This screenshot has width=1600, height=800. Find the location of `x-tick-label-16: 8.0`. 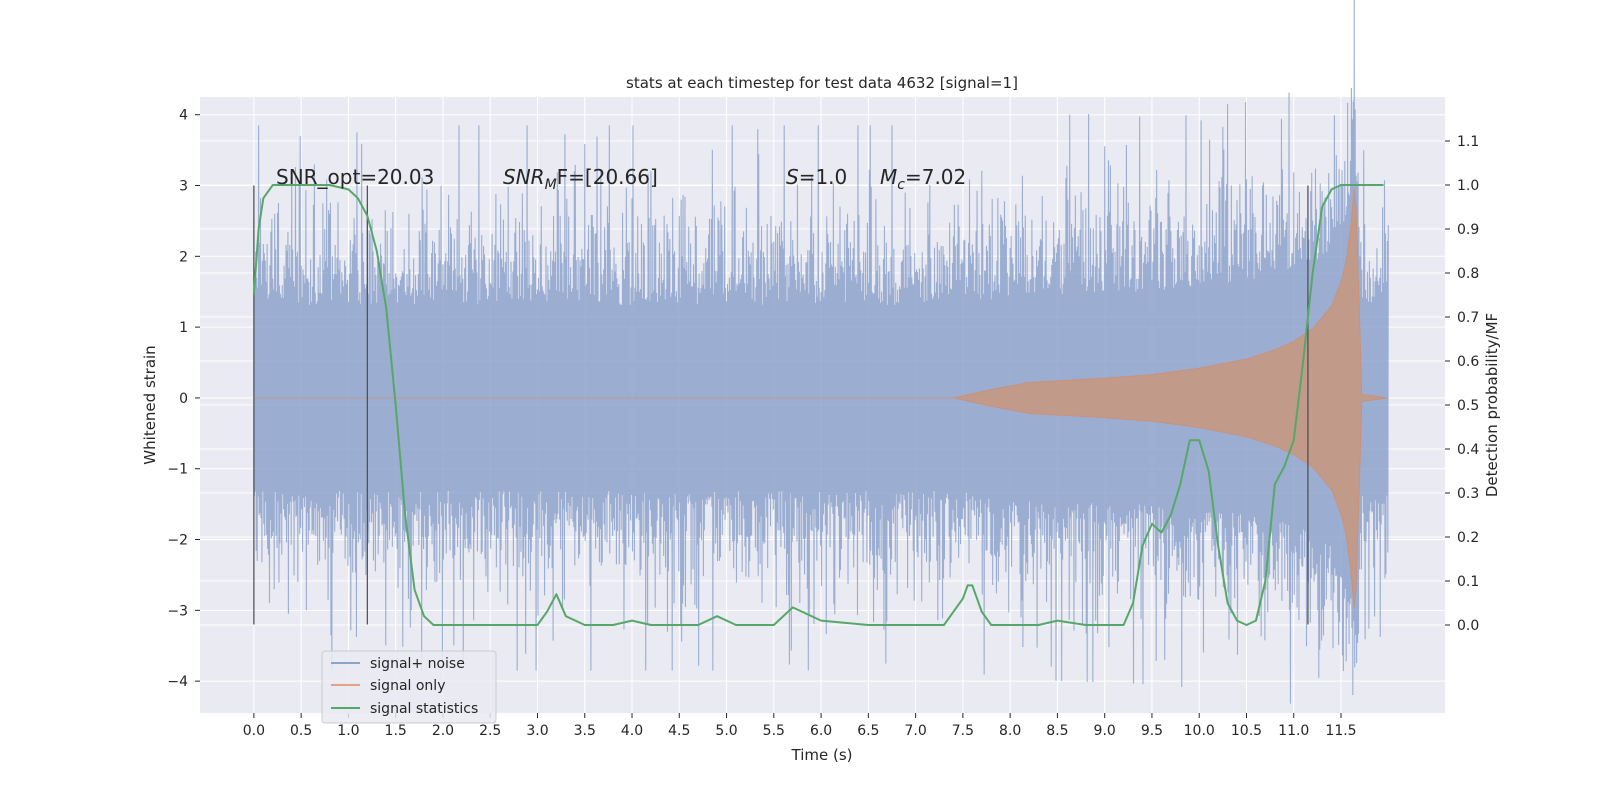

x-tick-label-16: 8.0 is located at coordinates (1010, 731).